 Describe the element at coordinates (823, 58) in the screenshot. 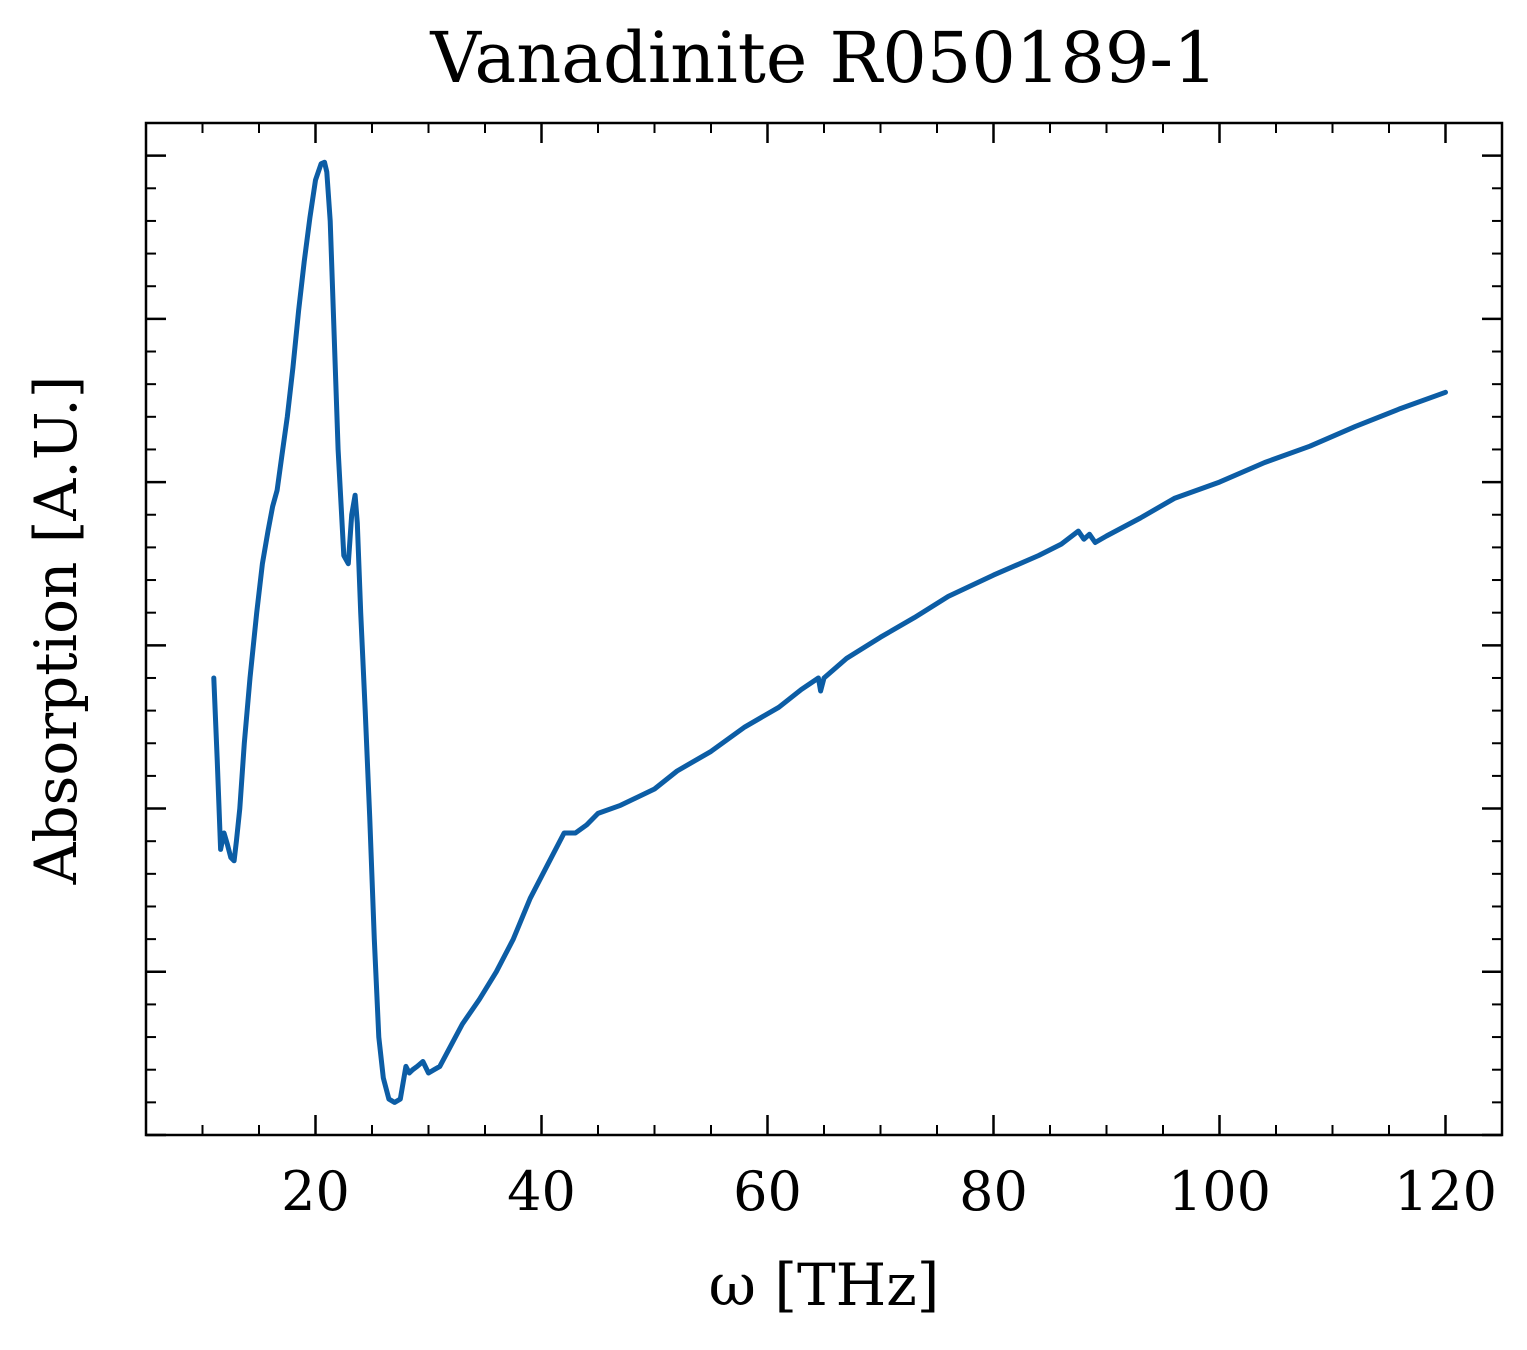

I see `chart-title: Vanadinite R050189-1` at that location.